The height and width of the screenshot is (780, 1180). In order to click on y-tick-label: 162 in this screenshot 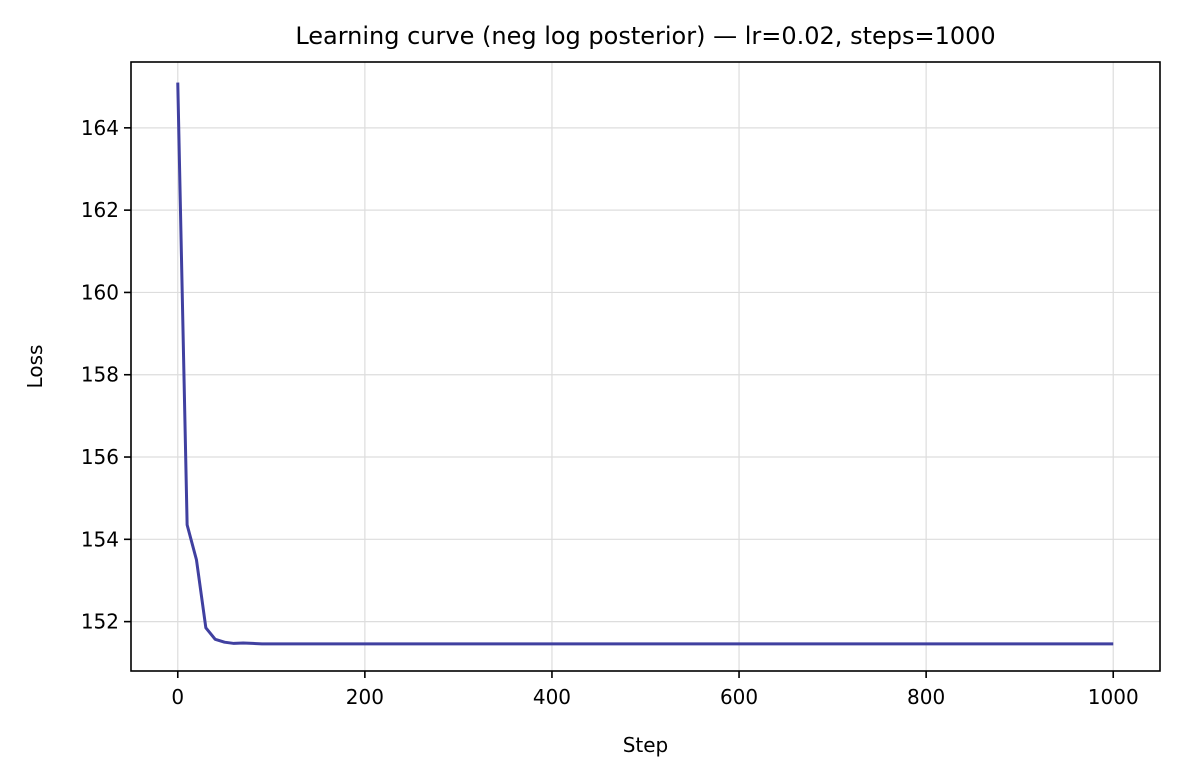, I will do `click(100, 210)`.